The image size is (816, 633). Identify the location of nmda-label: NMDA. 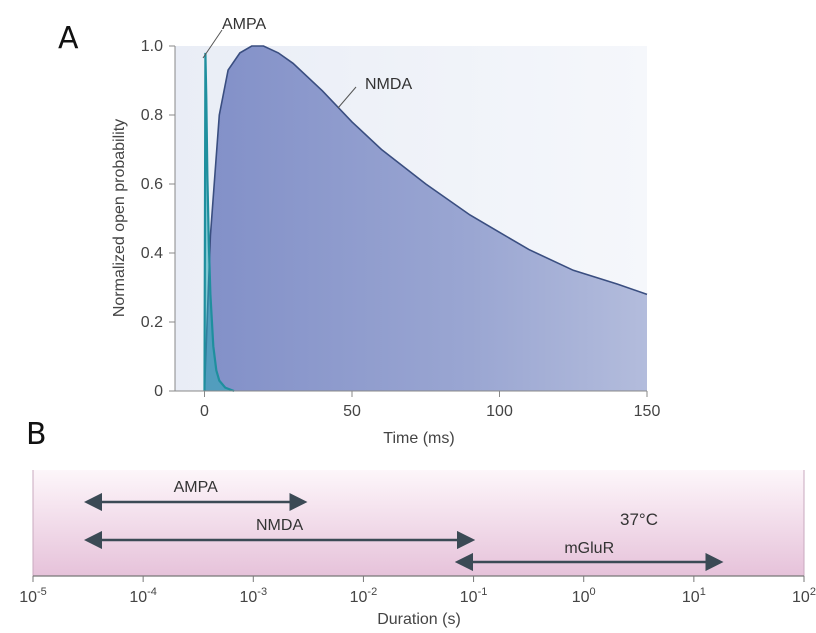
(388, 84).